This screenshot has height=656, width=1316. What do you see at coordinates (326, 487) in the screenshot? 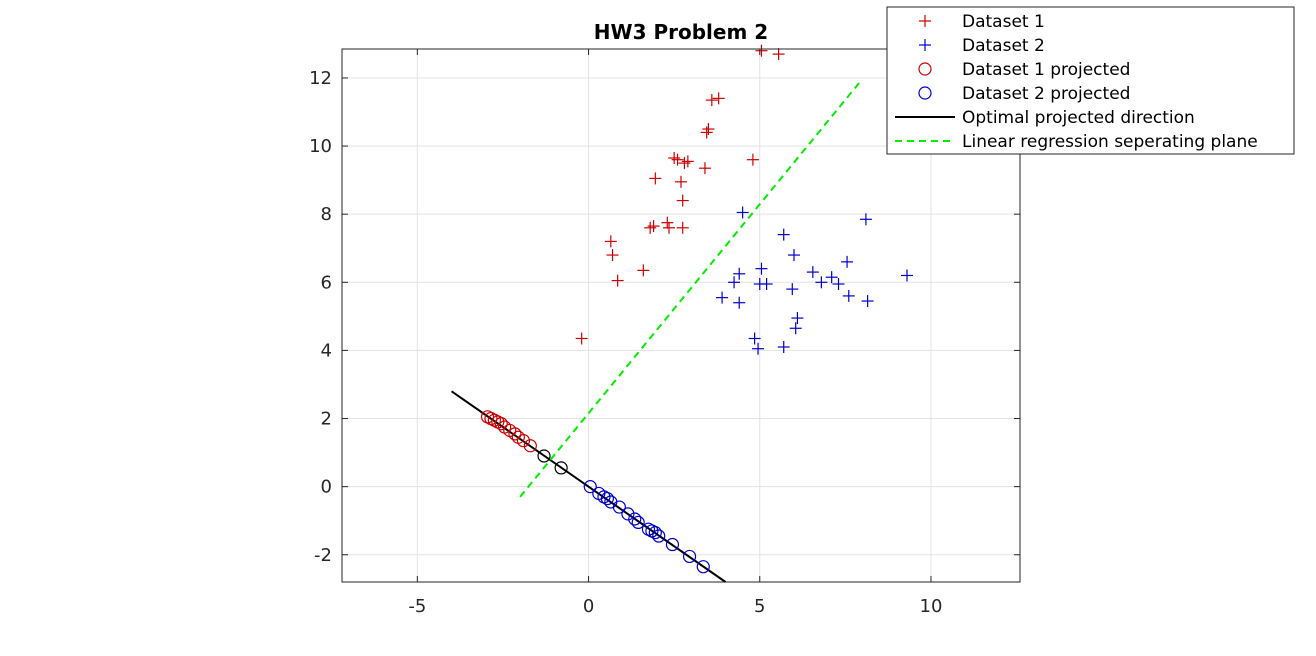
I see `y-tick-label: 0` at bounding box center [326, 487].